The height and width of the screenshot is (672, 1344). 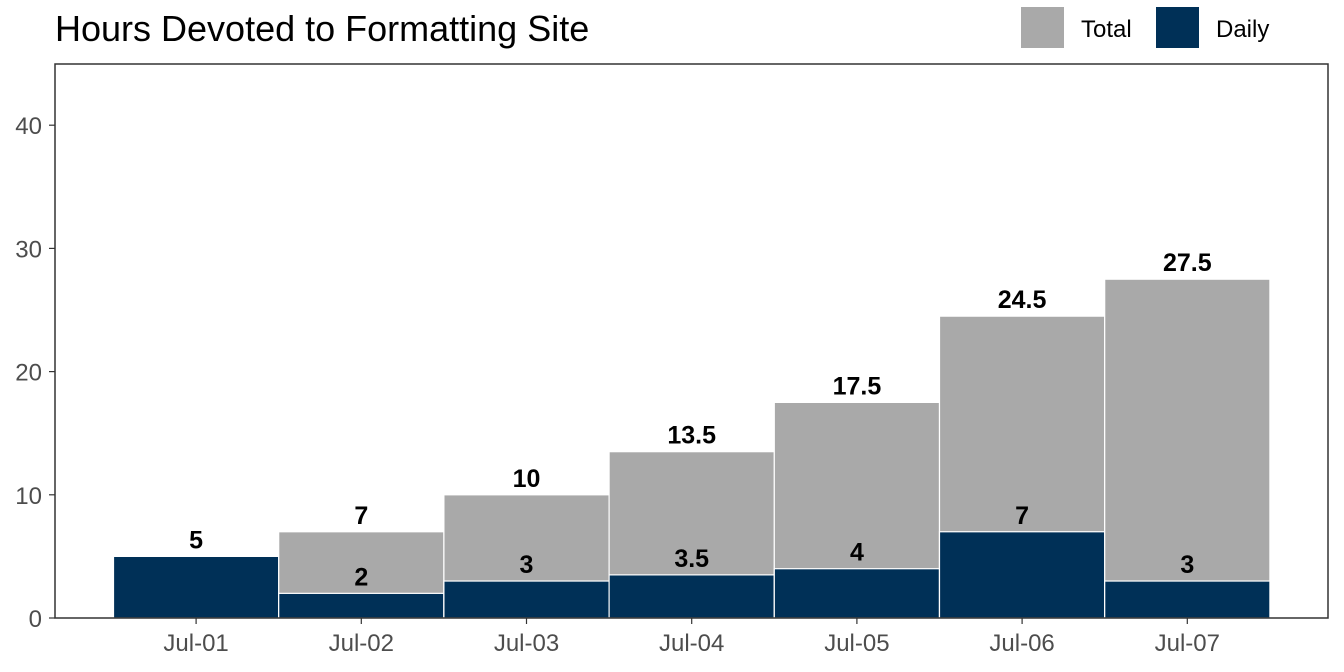 I want to click on bar-label-daily: 3.5, so click(x=691, y=559).